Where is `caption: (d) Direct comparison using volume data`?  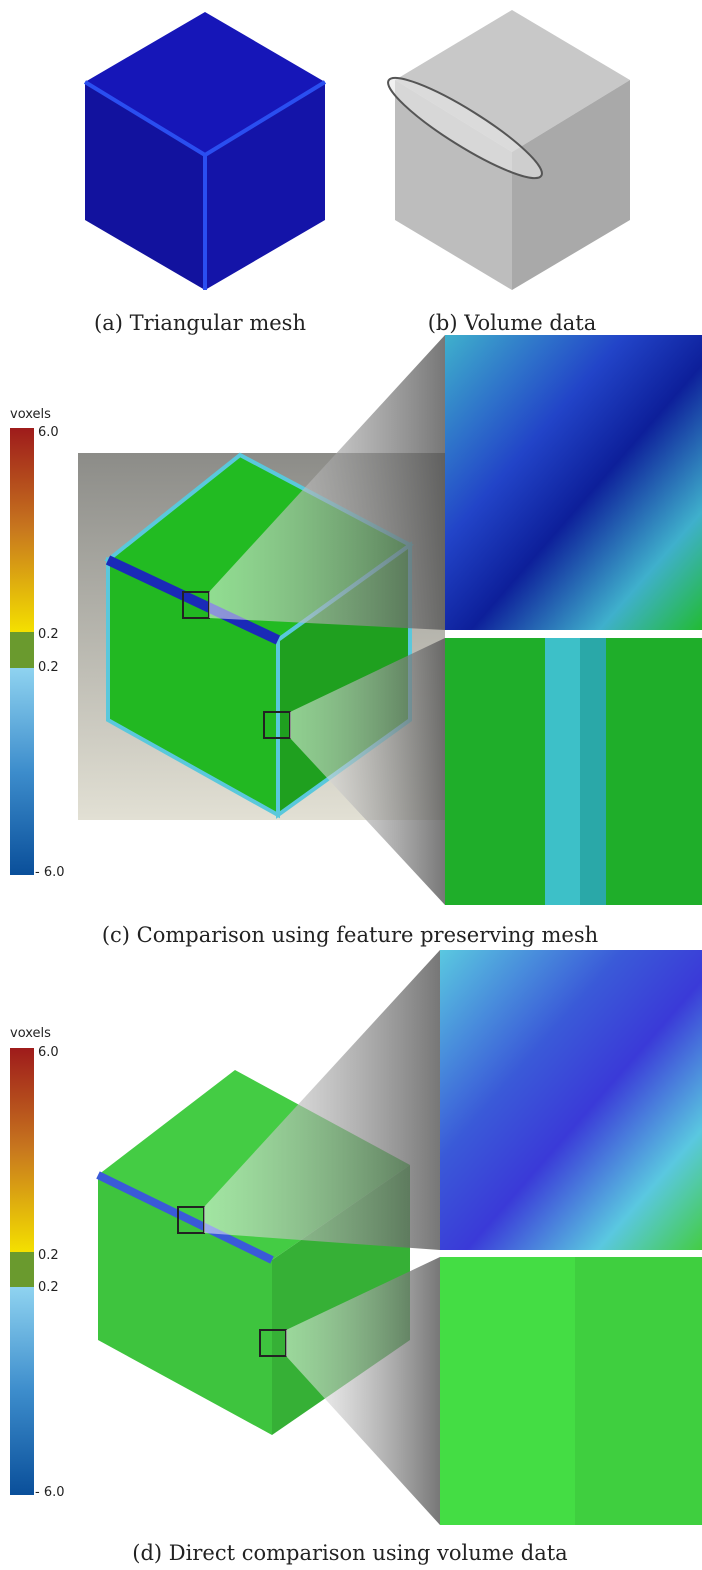
caption: (d) Direct comparison using volume data is located at coordinates (349, 1553).